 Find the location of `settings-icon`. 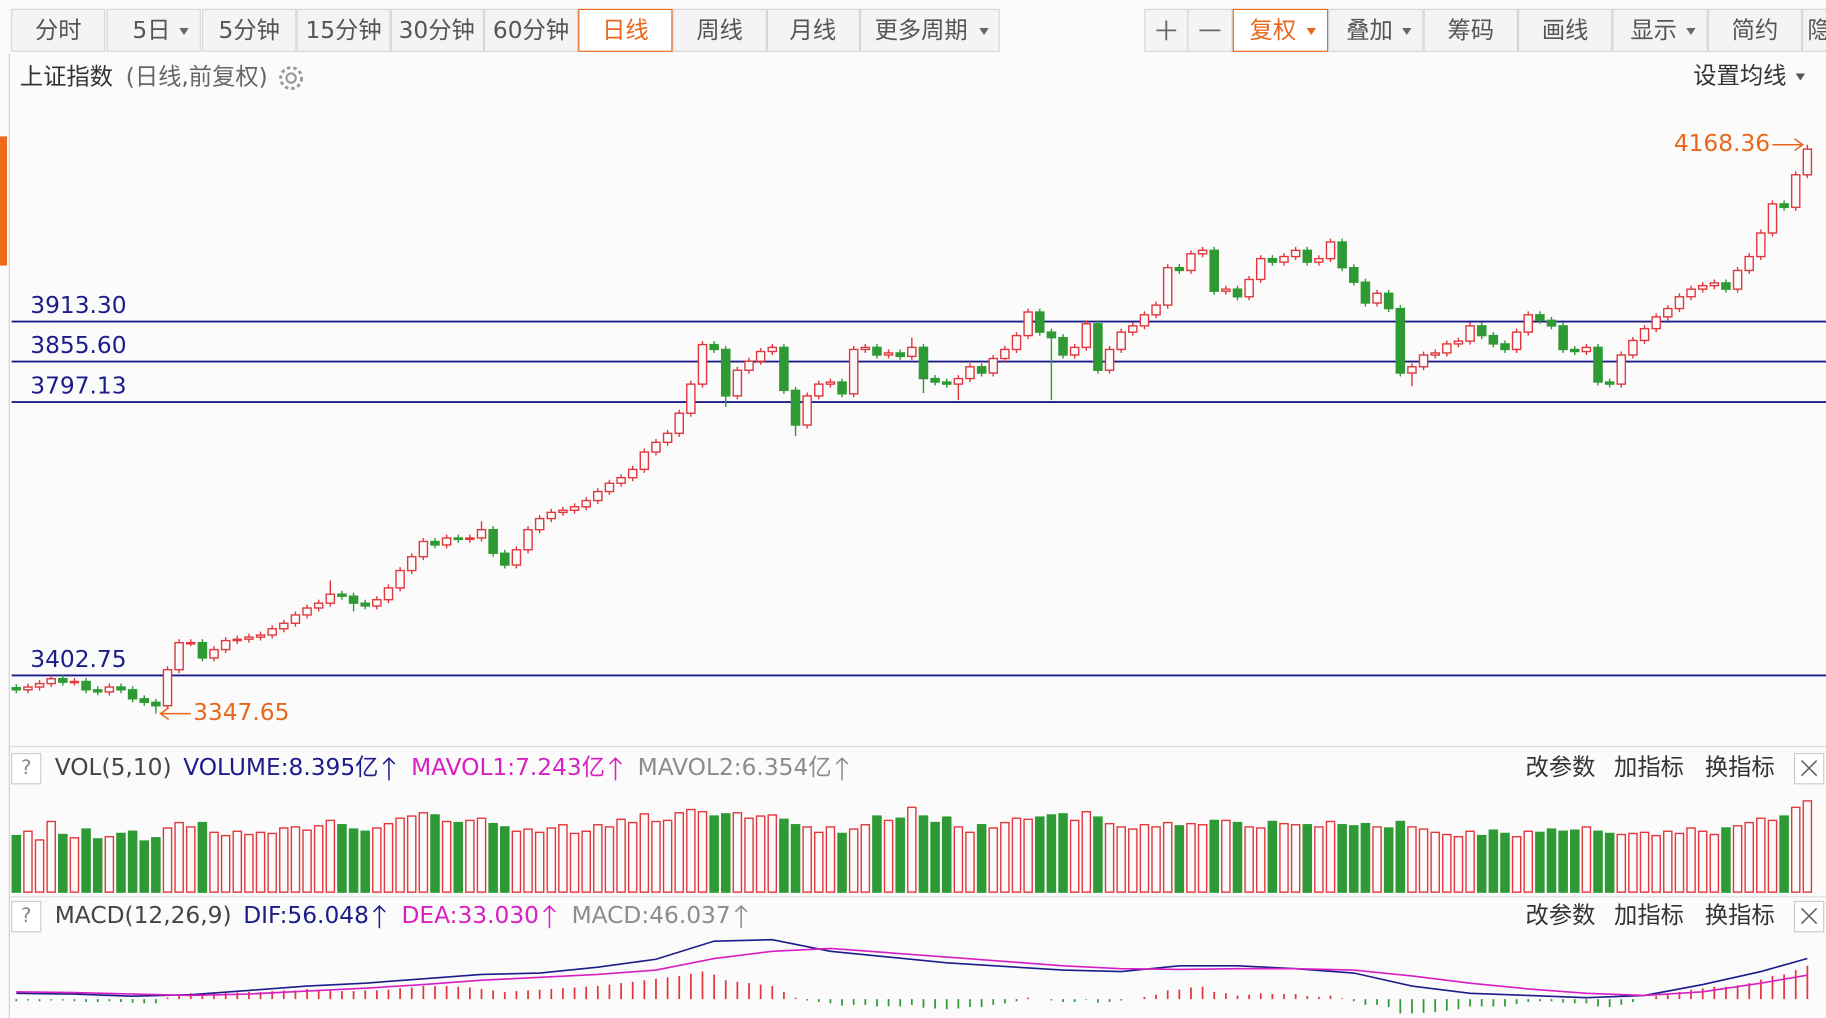

settings-icon is located at coordinates (291, 78).